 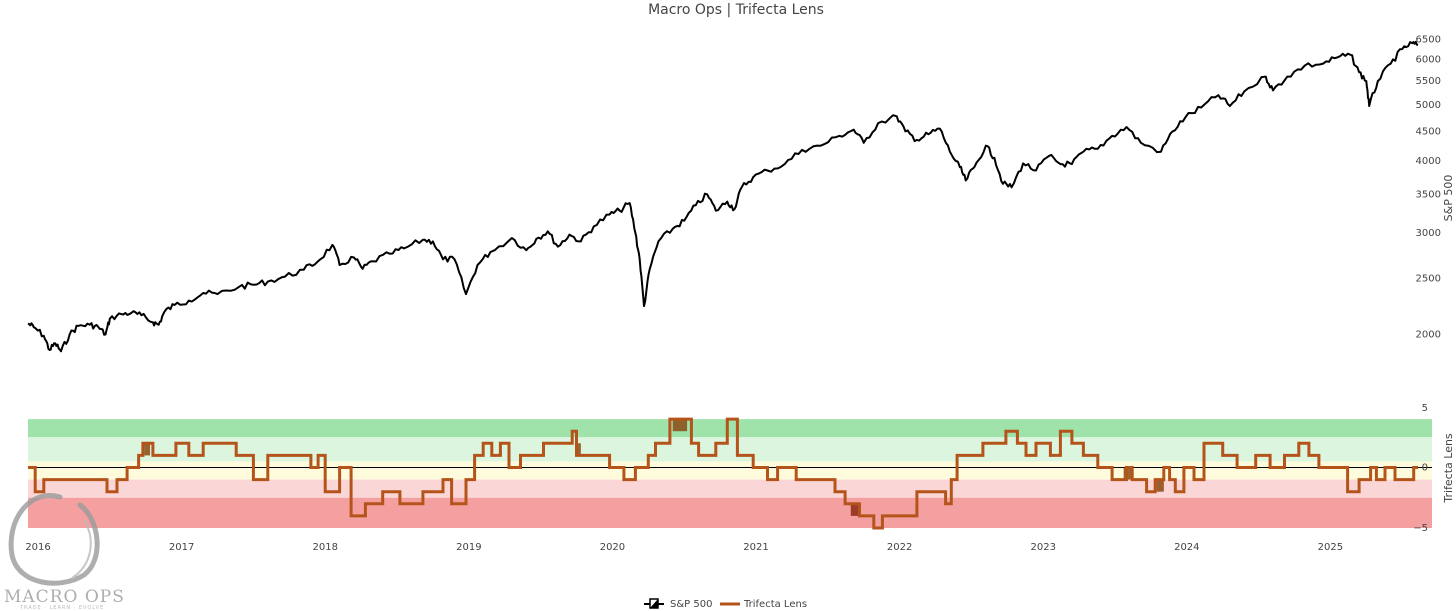 What do you see at coordinates (1428, 39) in the screenshot?
I see `sp500-y-tick-label: 6500` at bounding box center [1428, 39].